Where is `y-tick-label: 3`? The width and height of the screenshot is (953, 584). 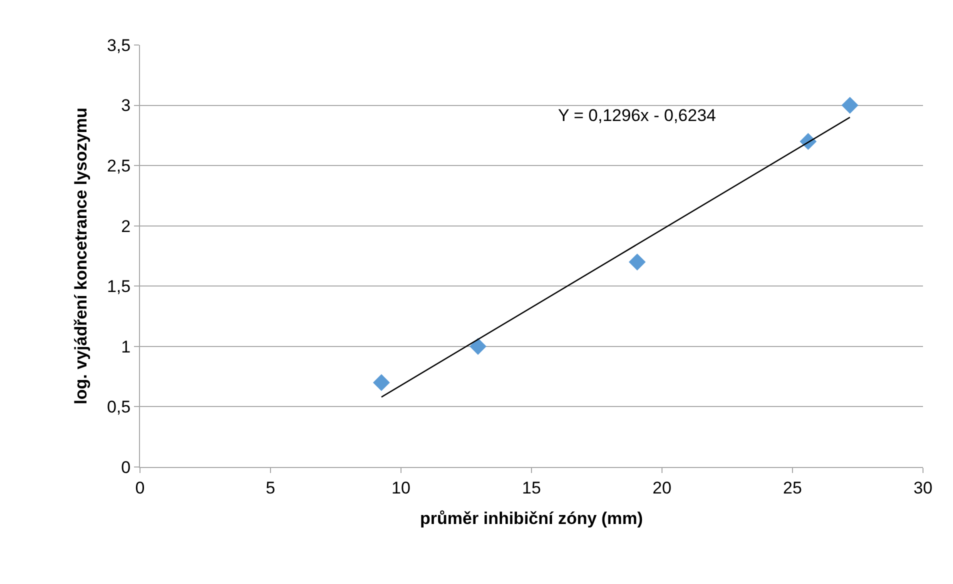 y-tick-label: 3 is located at coordinates (126, 106).